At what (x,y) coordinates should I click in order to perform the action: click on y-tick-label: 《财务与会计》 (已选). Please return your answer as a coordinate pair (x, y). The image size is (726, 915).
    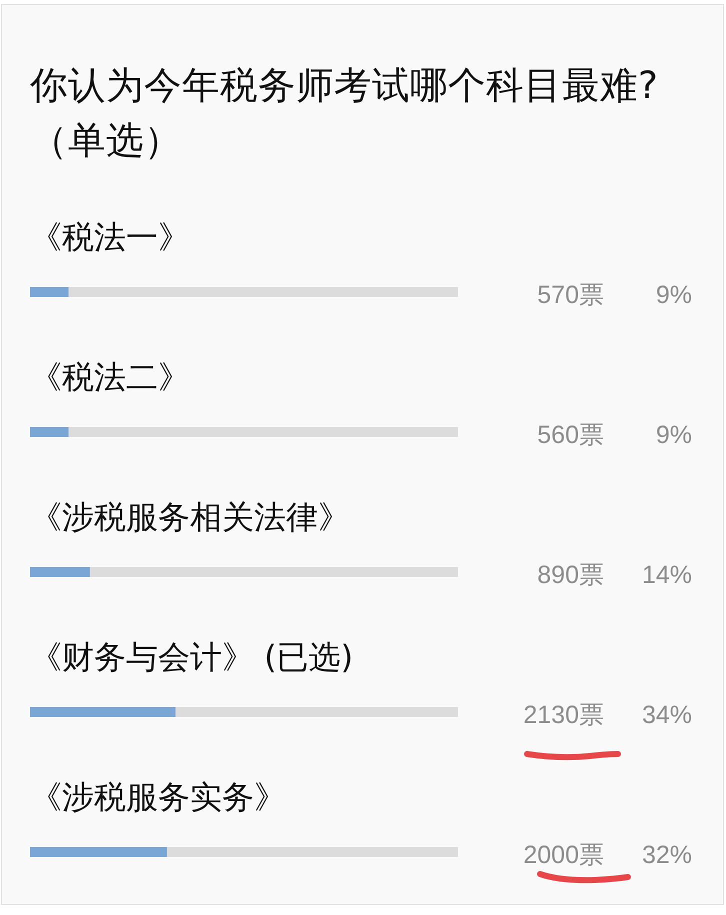
    Looking at the image, I should click on (192, 657).